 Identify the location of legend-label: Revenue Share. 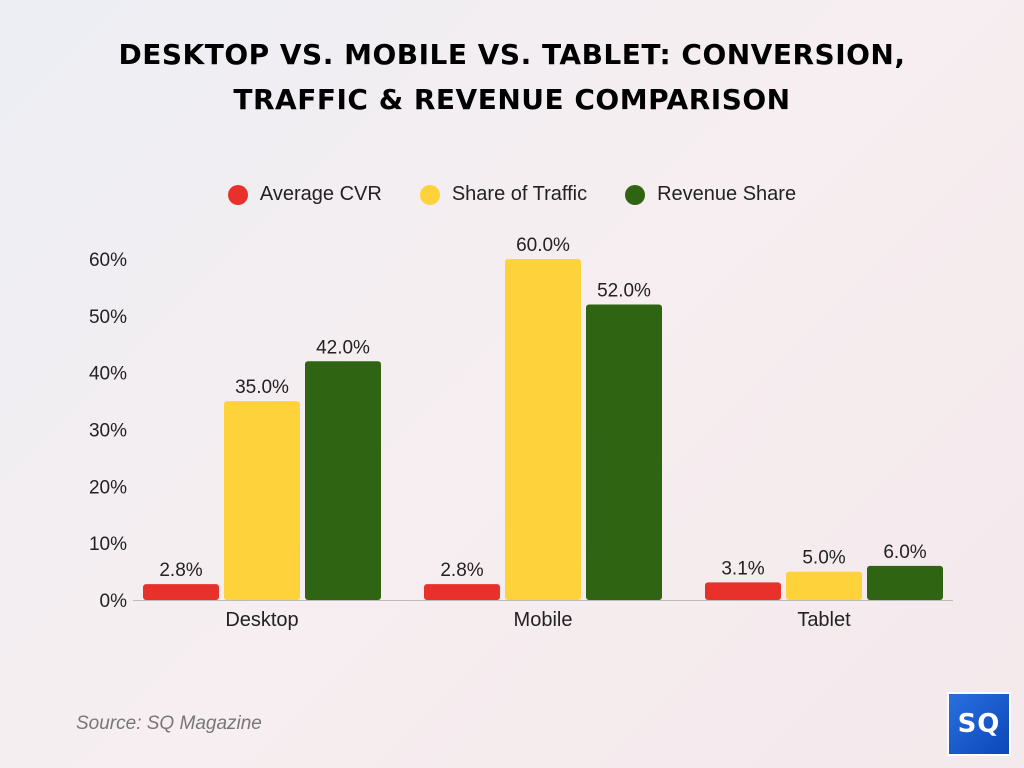
(727, 194).